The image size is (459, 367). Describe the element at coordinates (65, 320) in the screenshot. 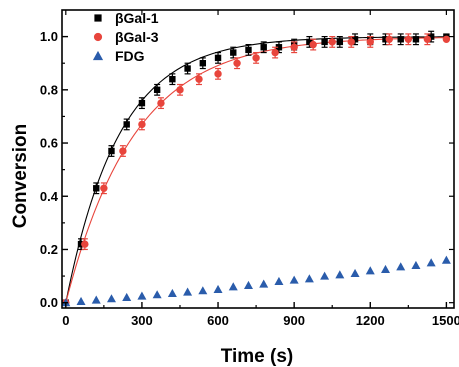

I see `x-tick-label: 0` at that location.